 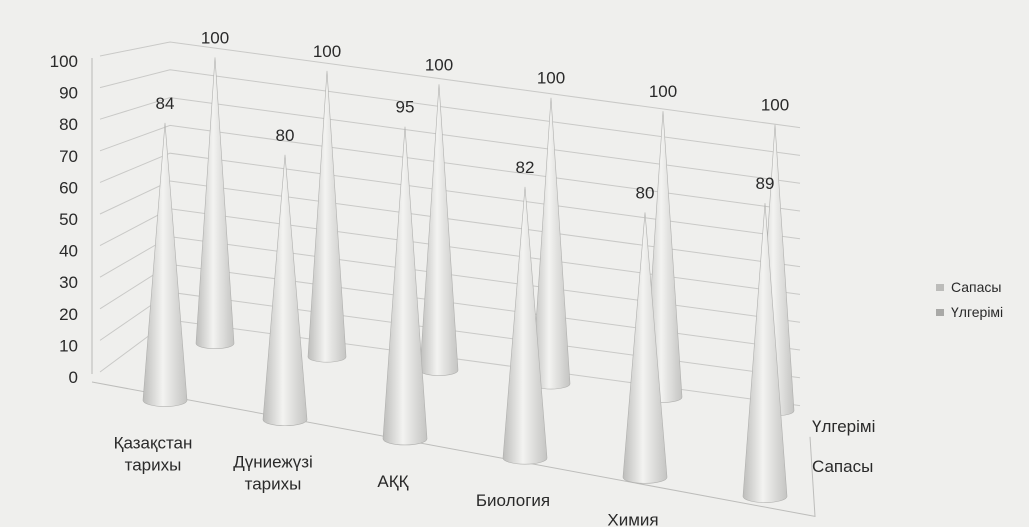 I want to click on depth-axis-label: Сапасы, so click(x=842, y=466).